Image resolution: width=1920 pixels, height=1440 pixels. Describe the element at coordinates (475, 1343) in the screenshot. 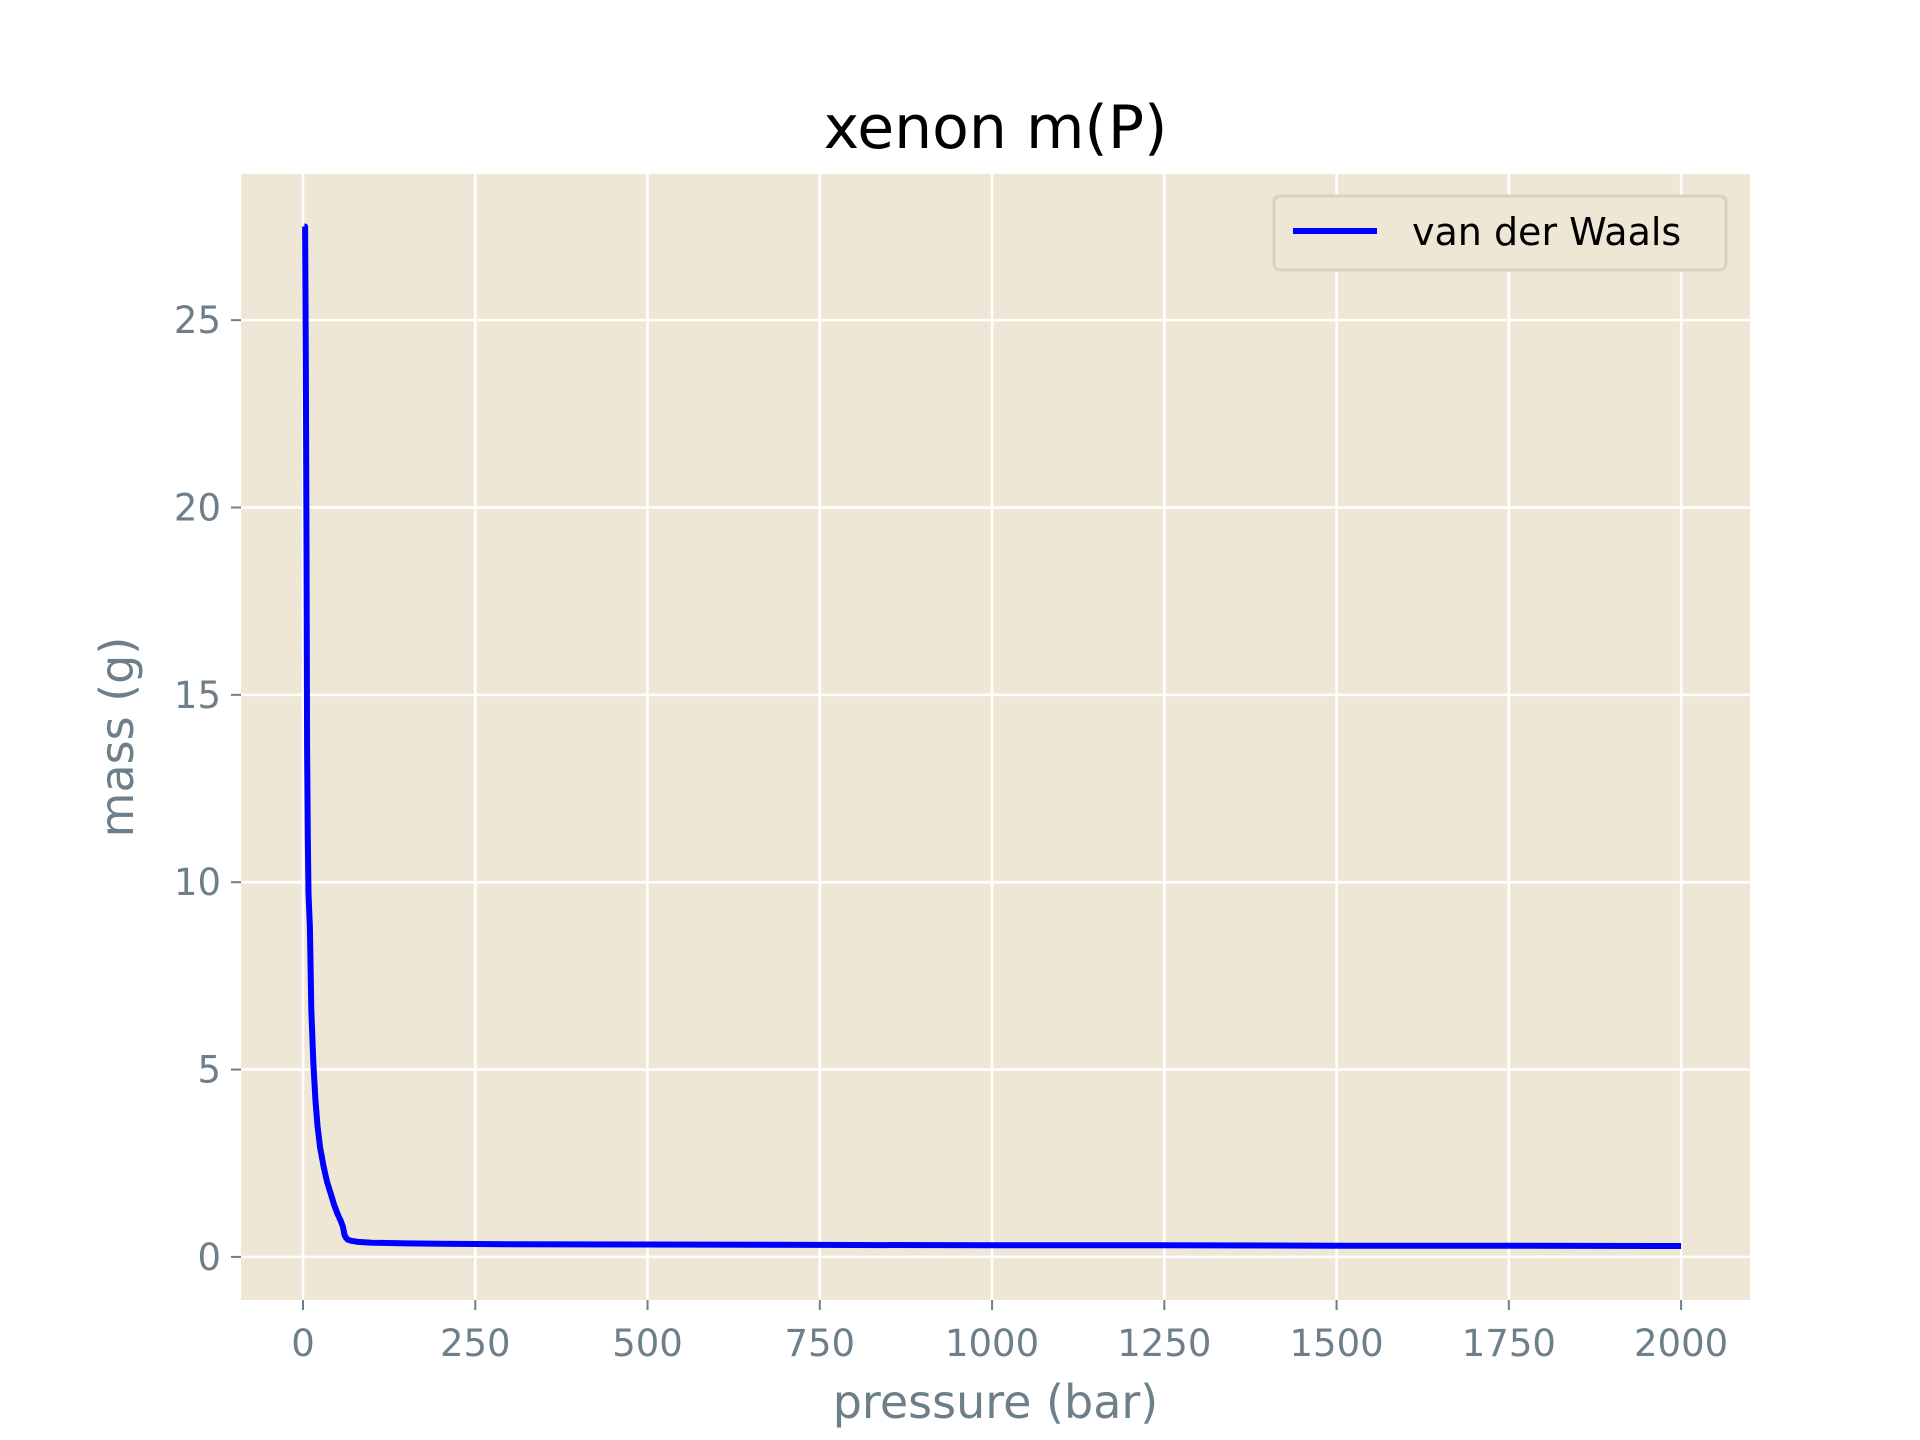

I see `x-tick-label: 250` at that location.